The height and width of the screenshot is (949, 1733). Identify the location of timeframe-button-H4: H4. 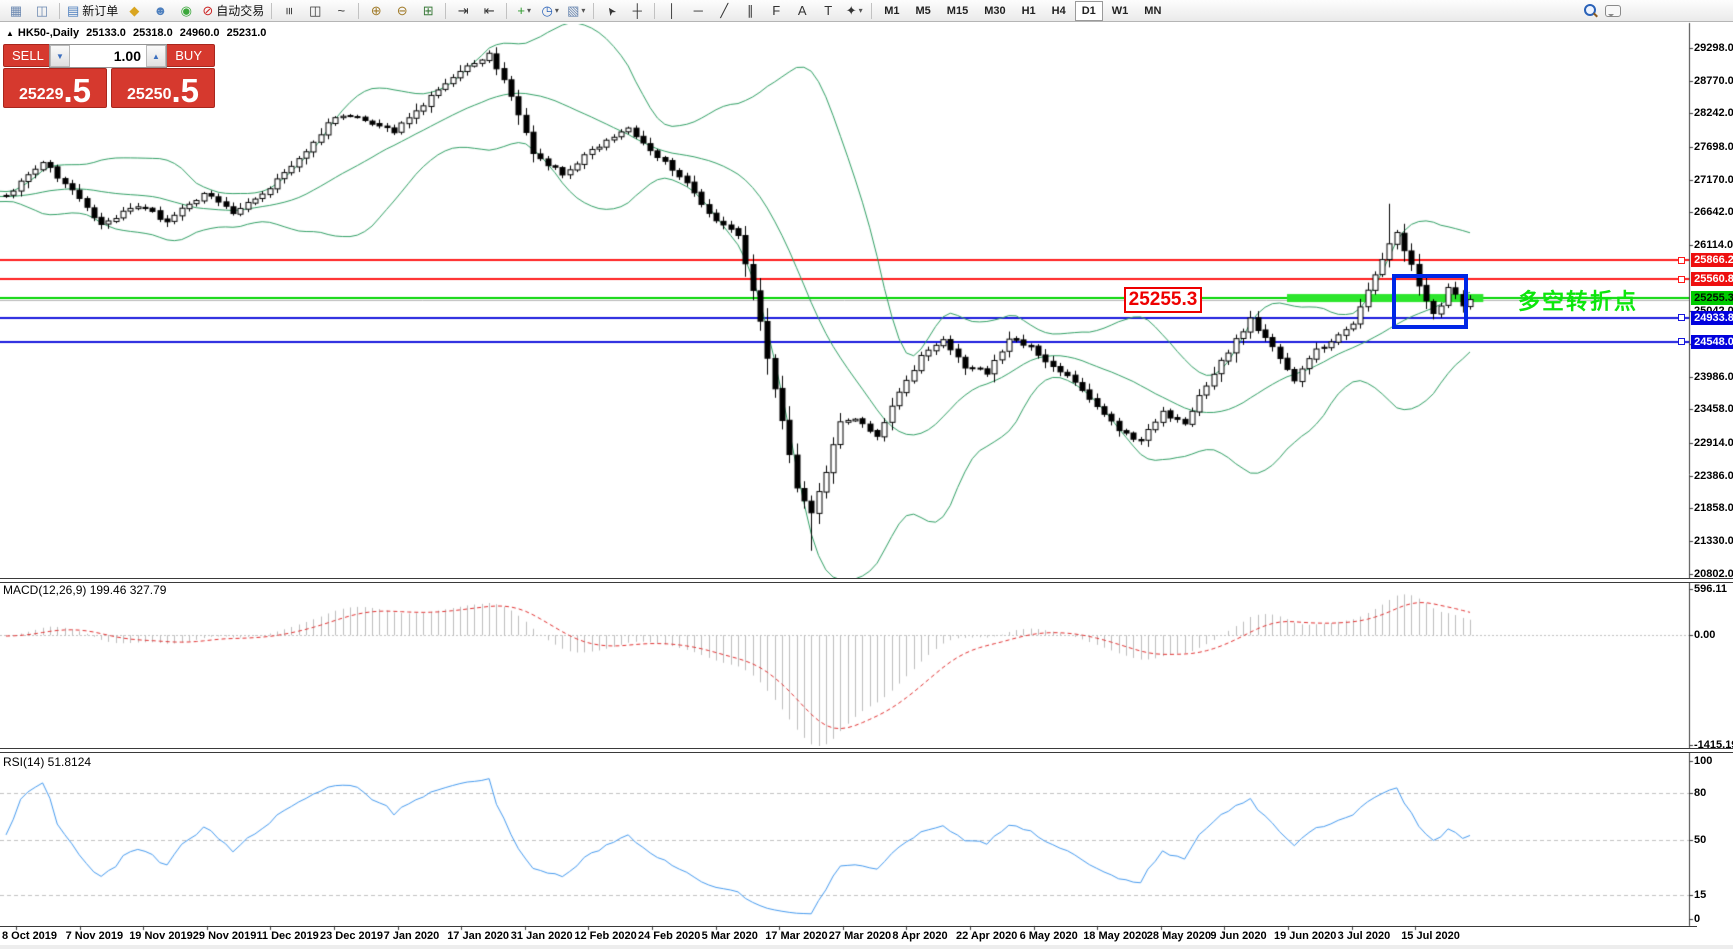
(1058, 10).